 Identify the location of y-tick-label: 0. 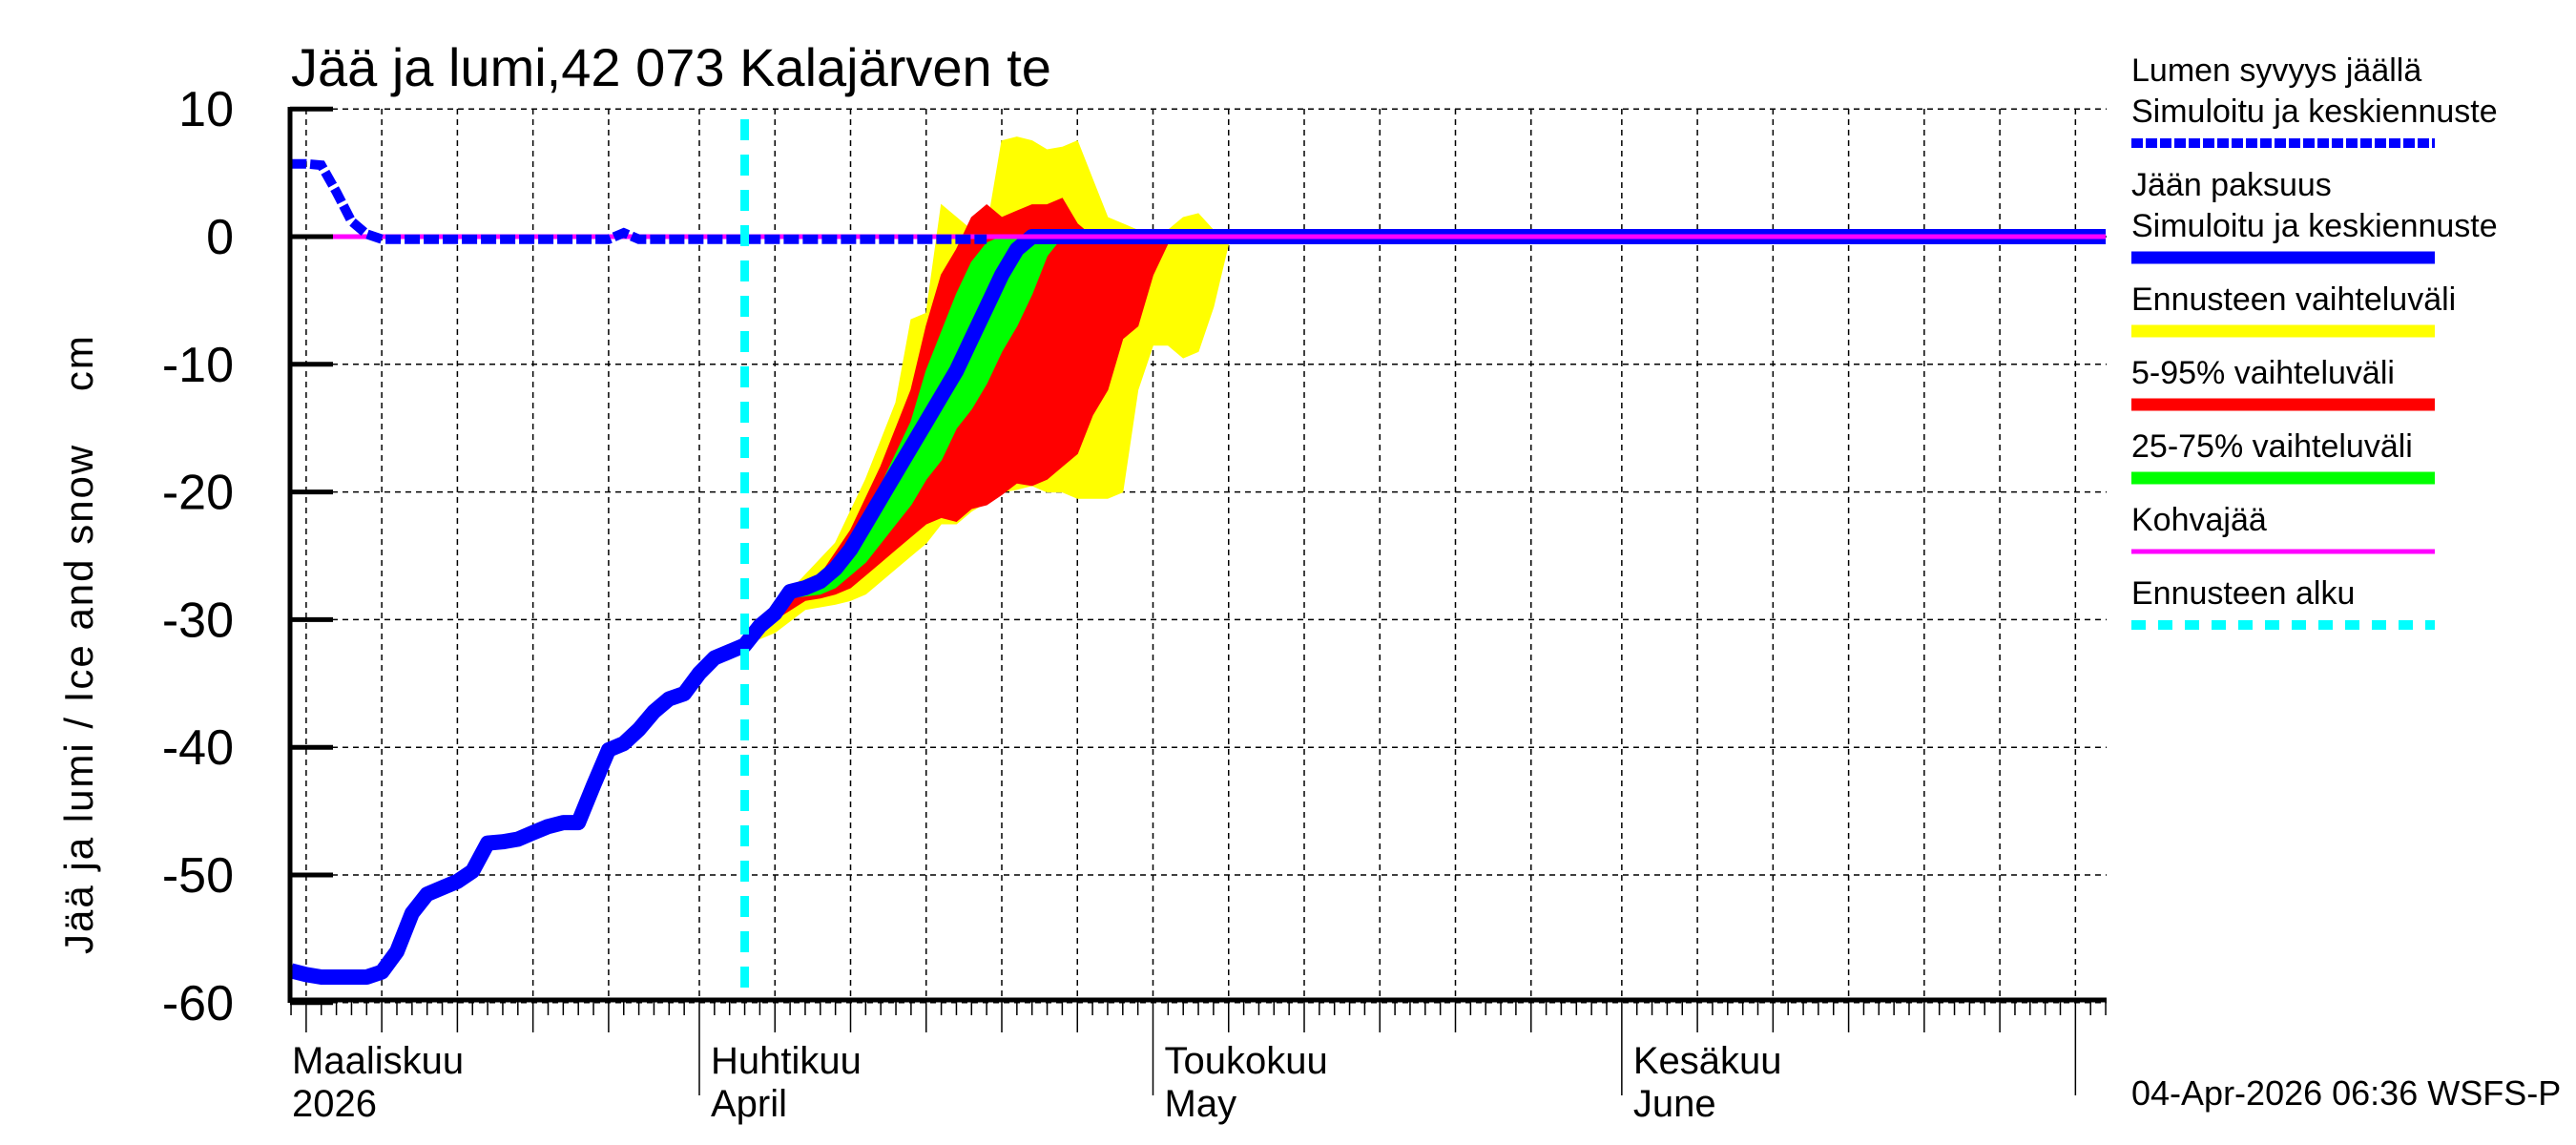
(220, 238).